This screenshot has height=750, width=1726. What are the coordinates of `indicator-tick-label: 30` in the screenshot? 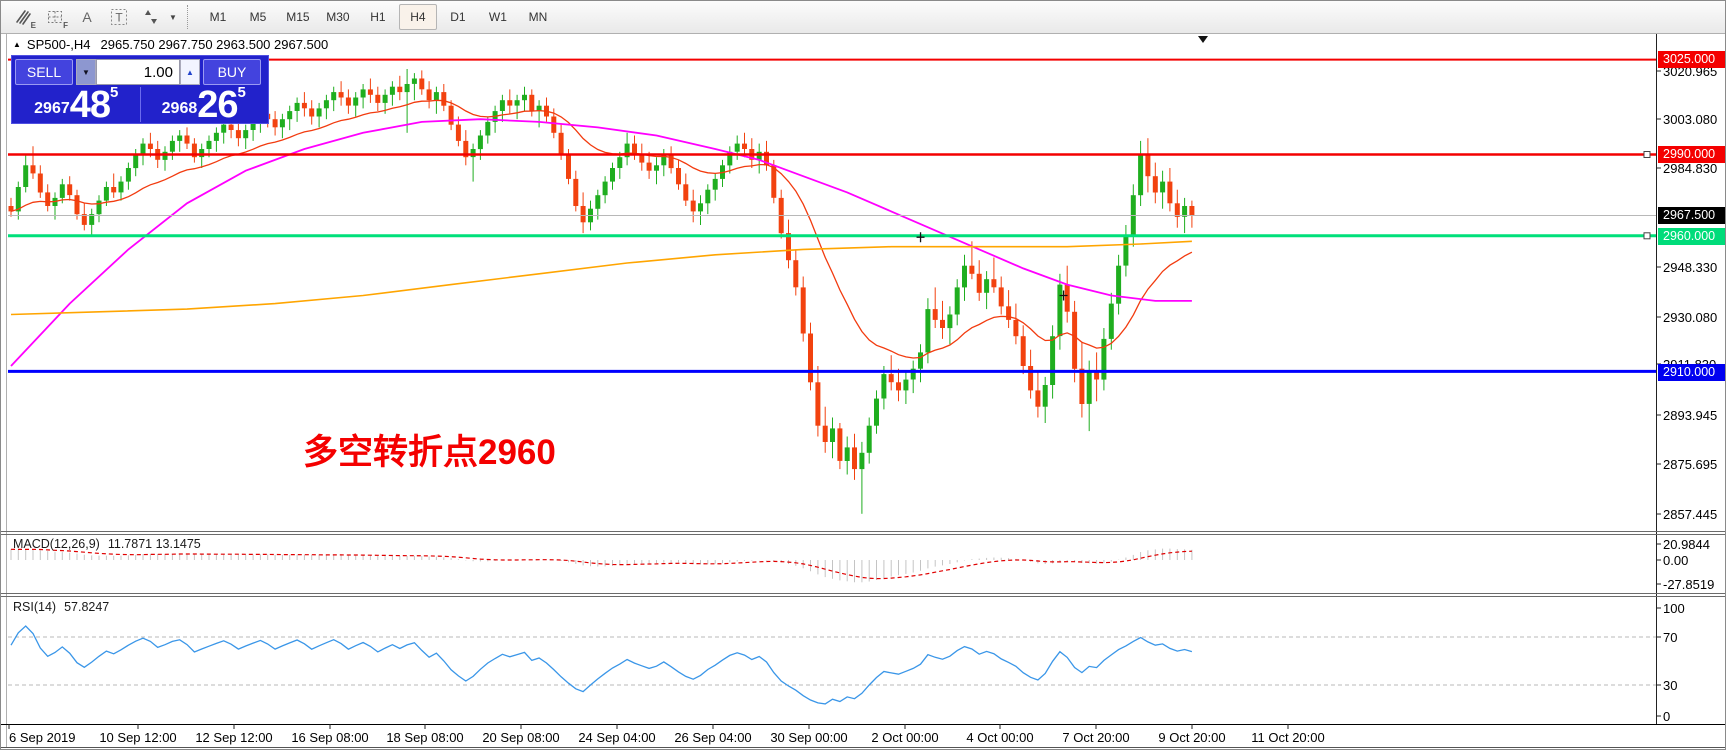 It's located at (1670, 685).